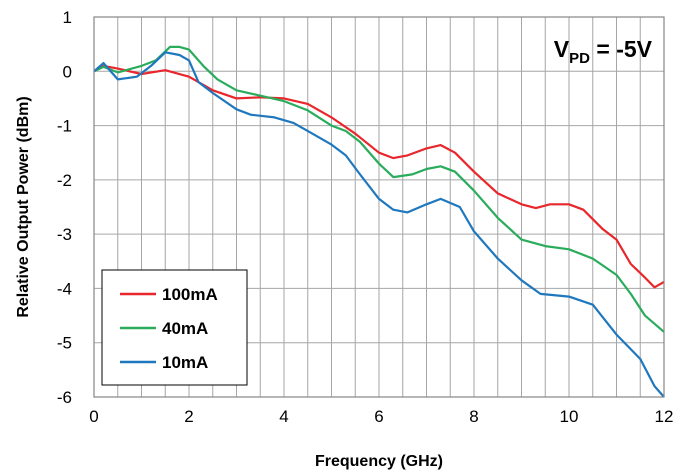 This screenshot has width=681, height=475. What do you see at coordinates (185, 362) in the screenshot?
I see `legend-label-10mA: 10mA` at bounding box center [185, 362].